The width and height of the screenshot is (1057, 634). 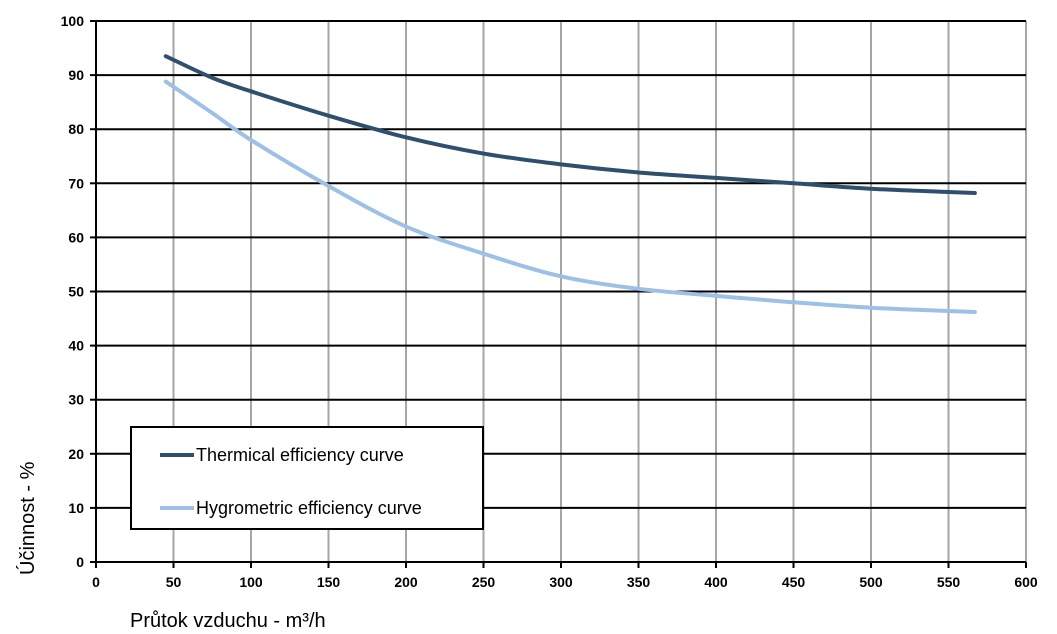 I want to click on y-tick-label: 20, so click(x=76, y=454).